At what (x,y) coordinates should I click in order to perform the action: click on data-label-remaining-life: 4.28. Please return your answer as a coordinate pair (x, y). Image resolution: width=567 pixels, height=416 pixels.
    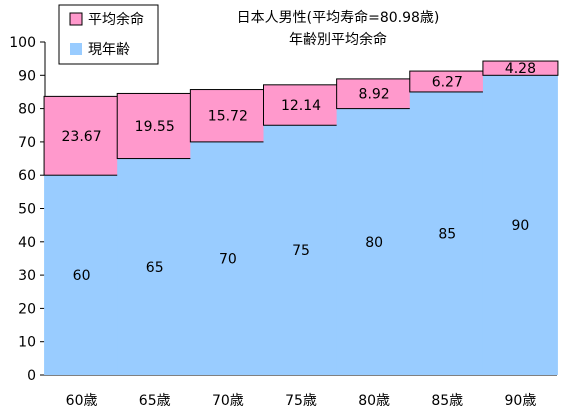
    Looking at the image, I should click on (520, 69).